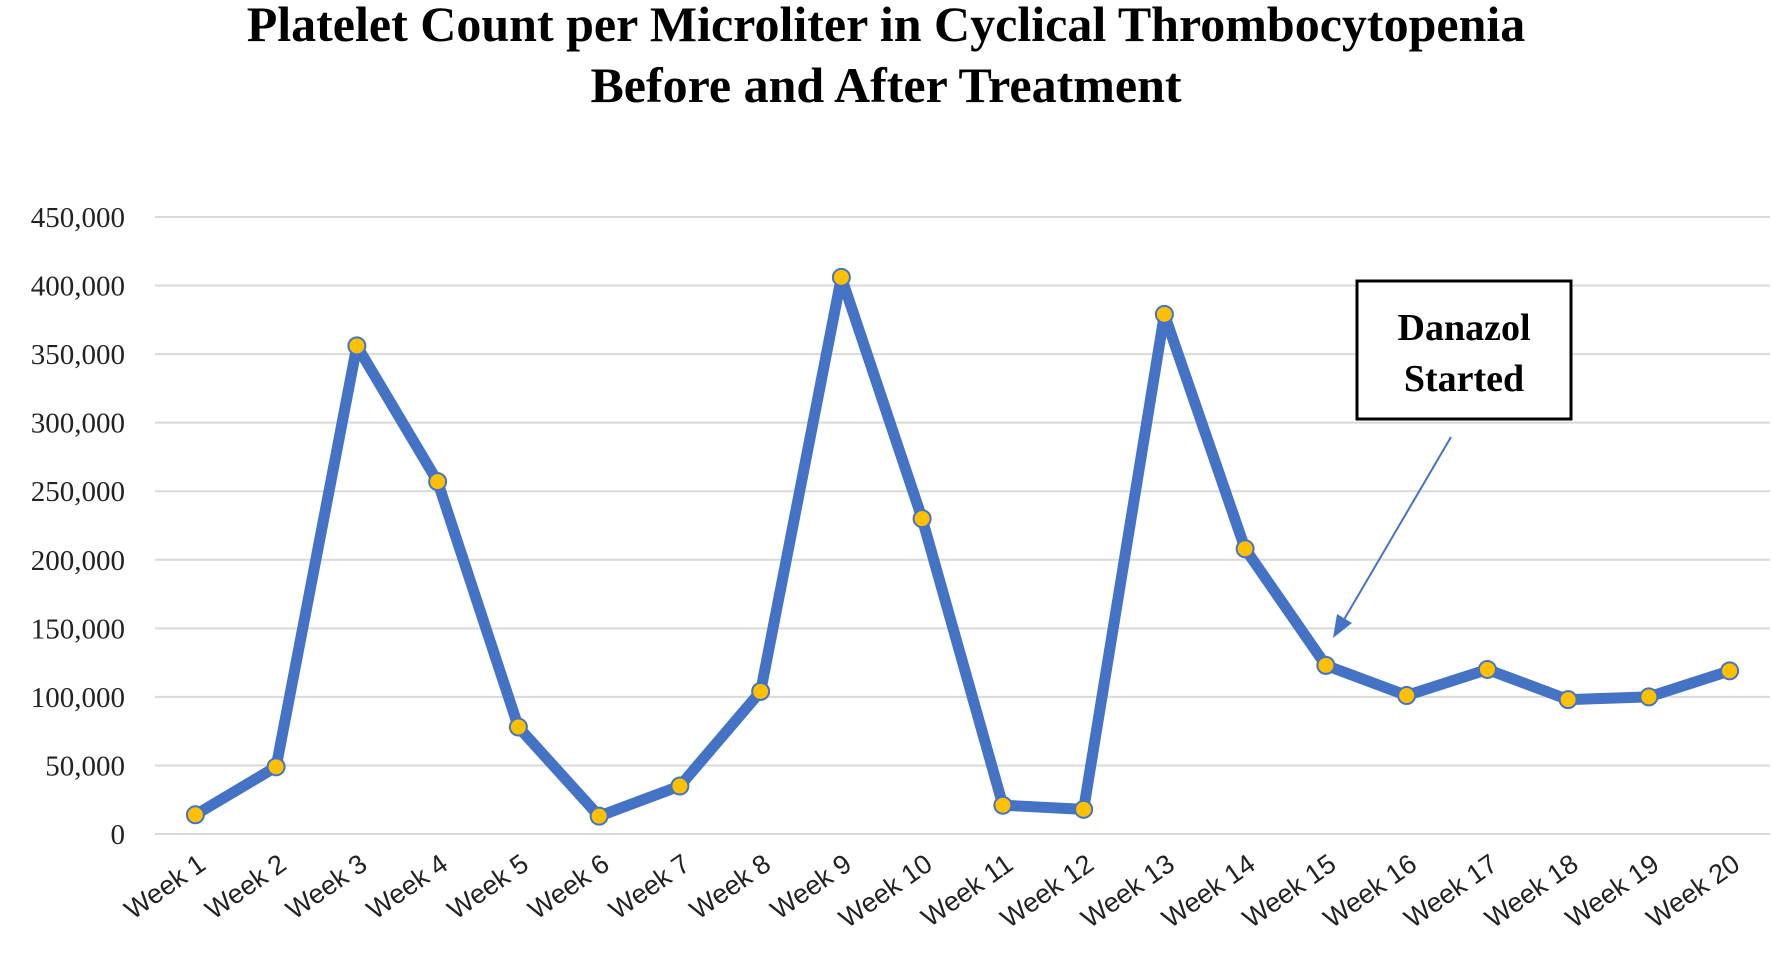 The height and width of the screenshot is (974, 1772). I want to click on annotation-line-1: Danazol, so click(1464, 328).